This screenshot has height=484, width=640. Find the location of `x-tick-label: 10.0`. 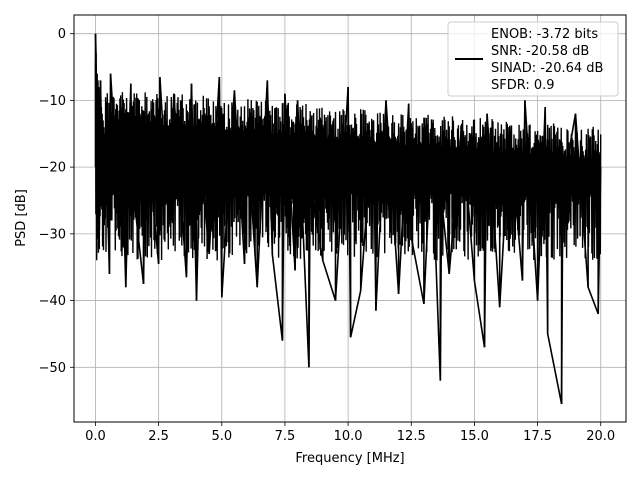

x-tick-label: 10.0 is located at coordinates (348, 436).